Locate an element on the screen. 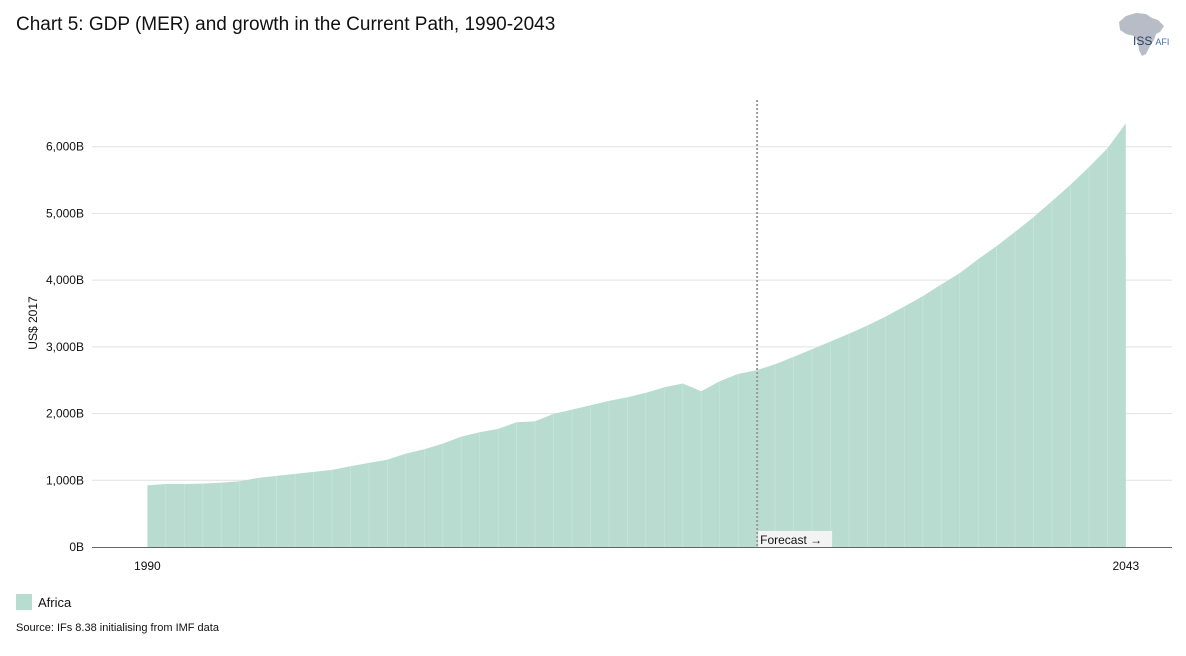 The width and height of the screenshot is (1186, 656). forecast-label-bg is located at coordinates (795, 539).